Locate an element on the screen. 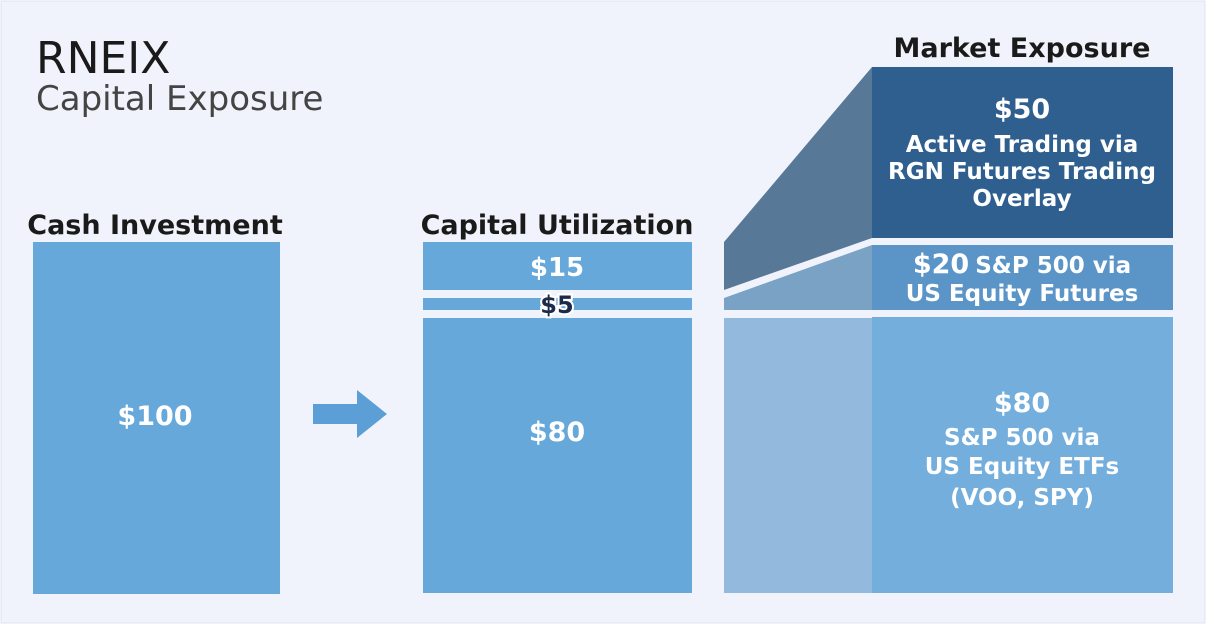  arrow is located at coordinates (350, 414).